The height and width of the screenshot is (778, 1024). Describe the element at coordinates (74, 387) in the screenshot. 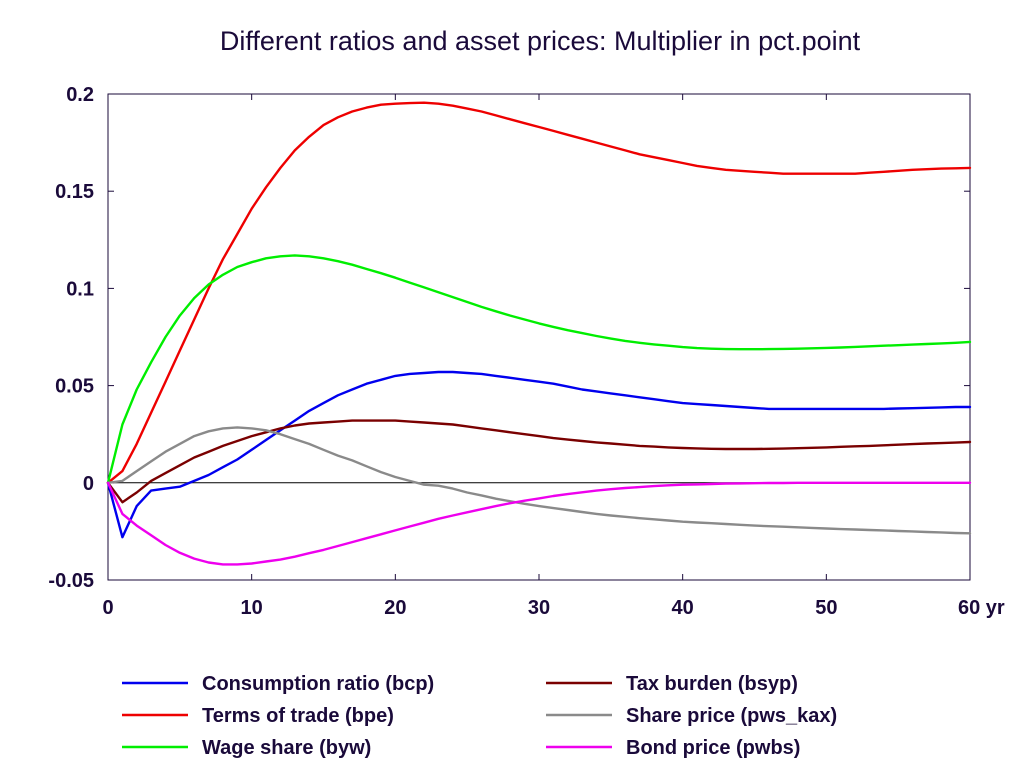

I see `y-tick-label: 0.05` at that location.